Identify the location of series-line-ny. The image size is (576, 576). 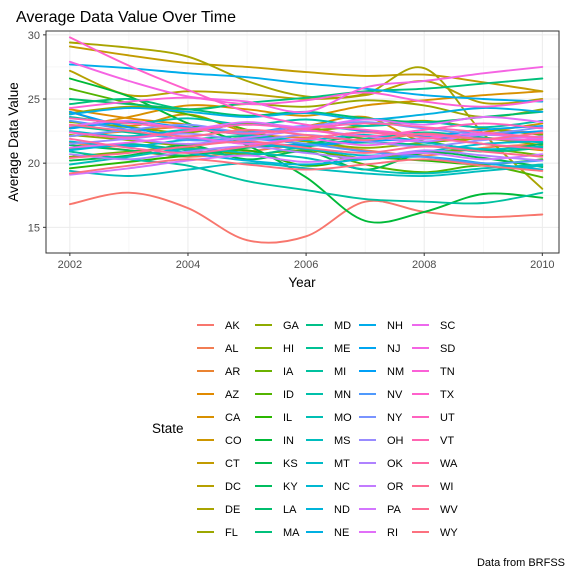
(306, 129).